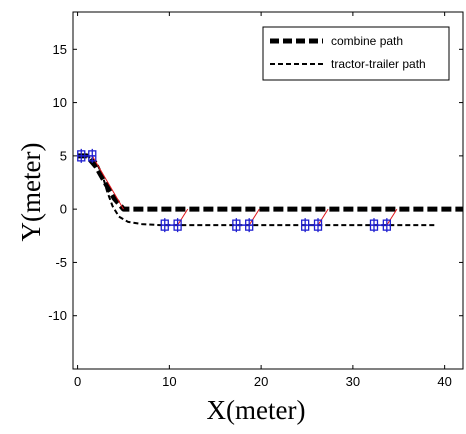  I want to click on x-axis-label: X(meter), so click(256, 410).